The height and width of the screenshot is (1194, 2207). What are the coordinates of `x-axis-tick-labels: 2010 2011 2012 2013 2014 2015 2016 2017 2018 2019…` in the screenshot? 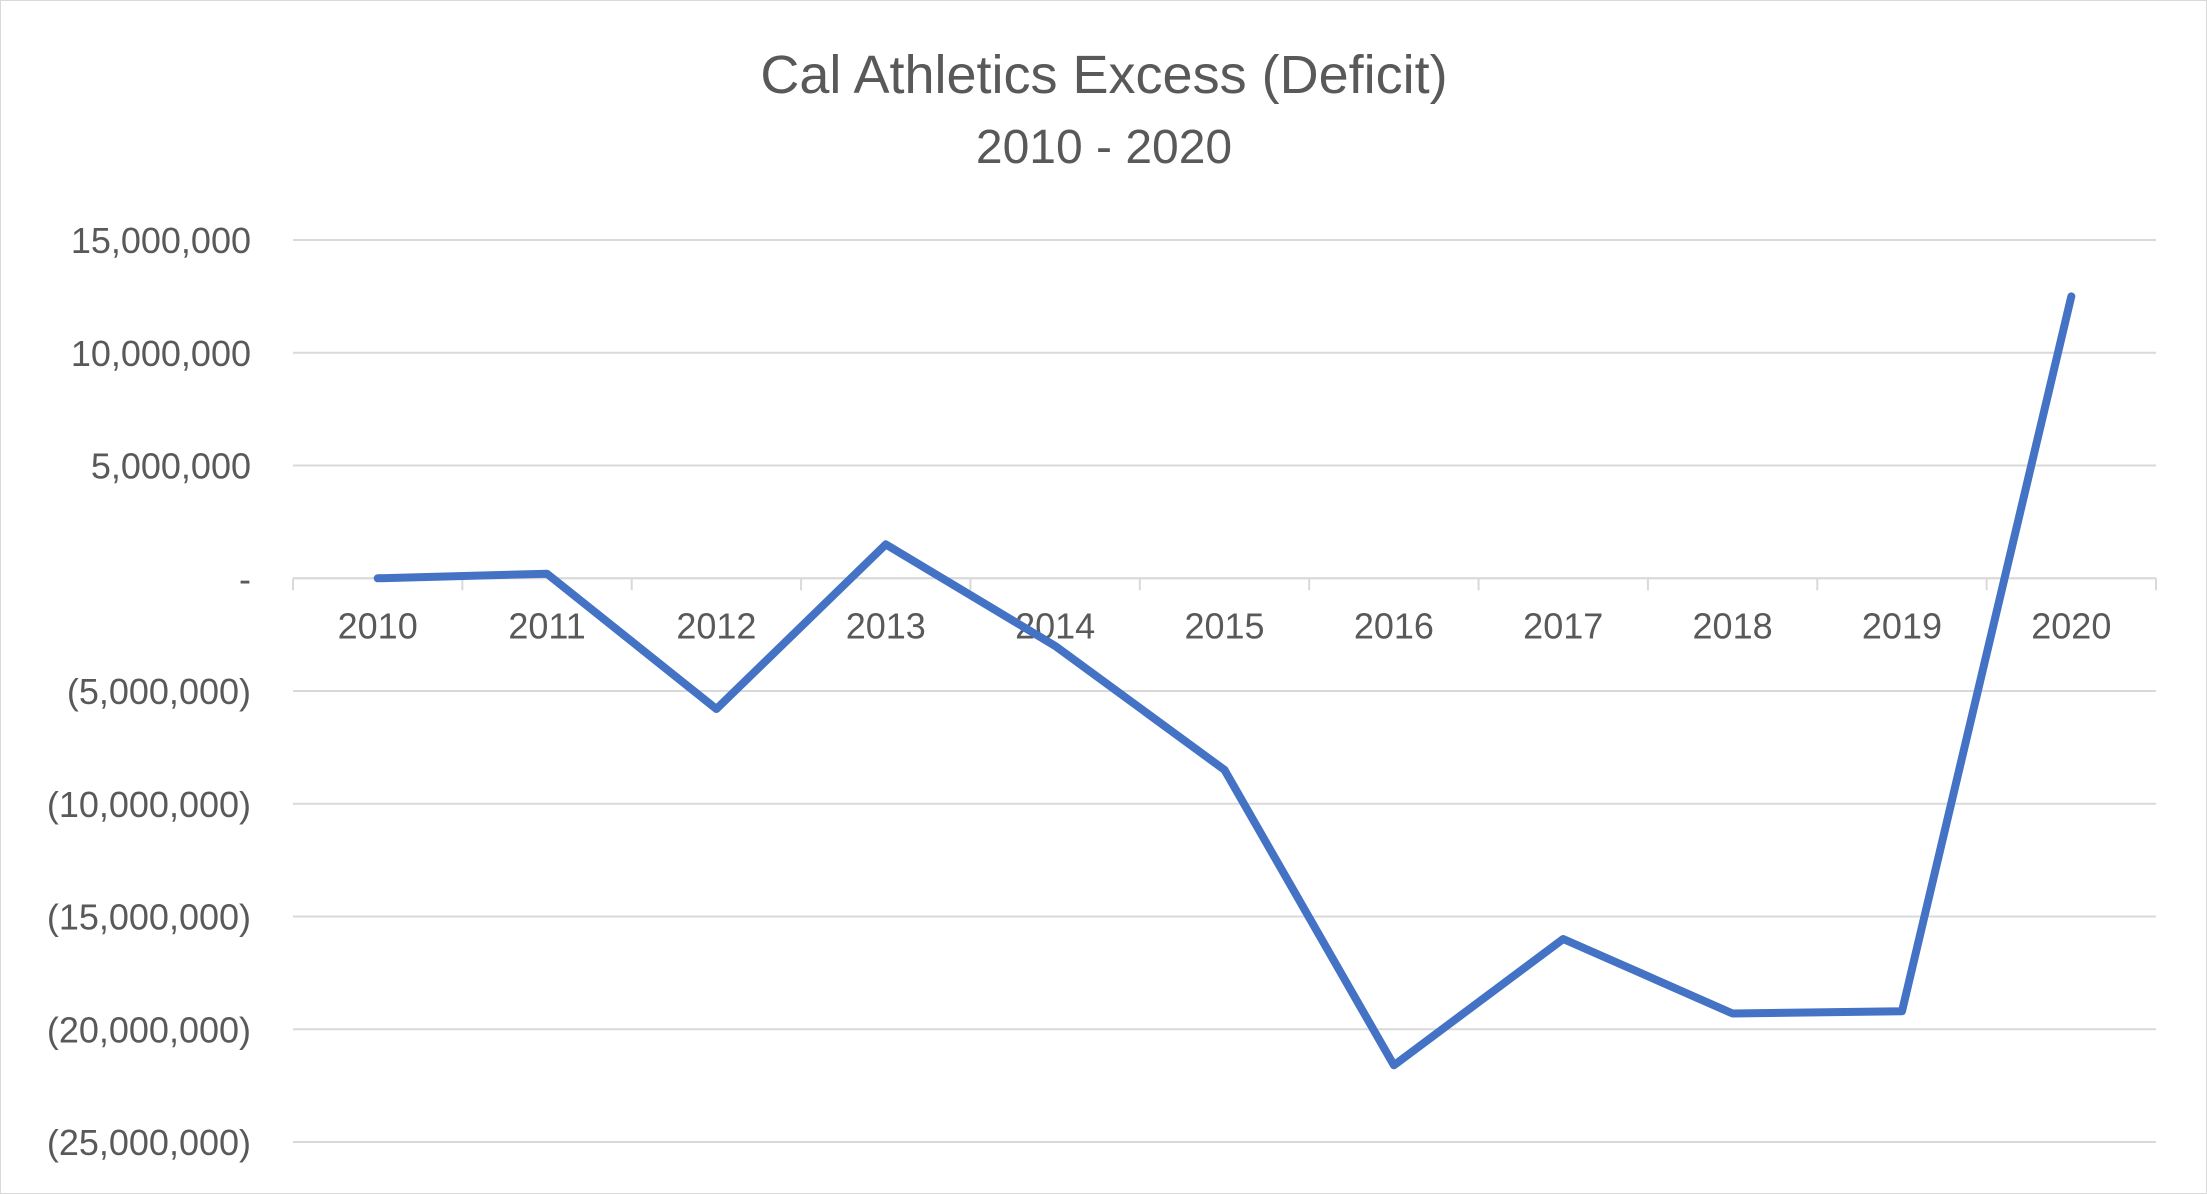 It's located at (1225, 625).